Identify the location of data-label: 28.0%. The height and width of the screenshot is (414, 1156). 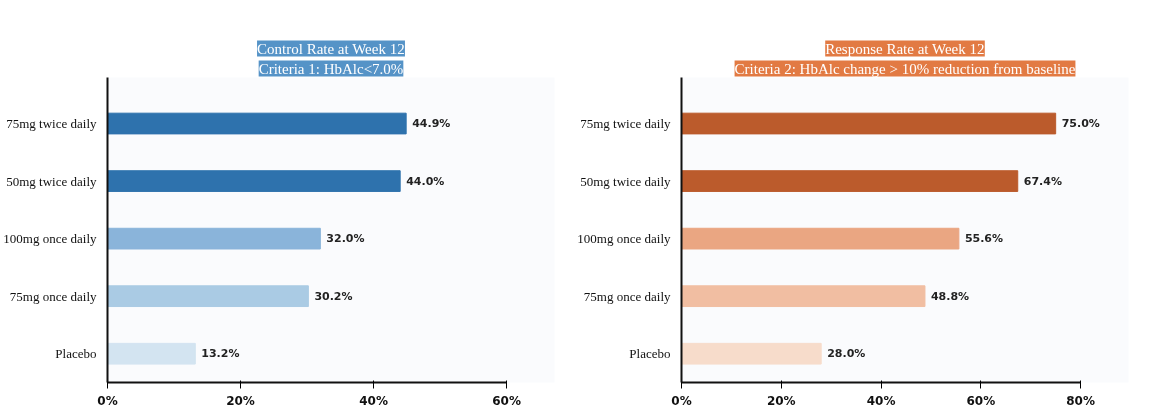
(846, 354).